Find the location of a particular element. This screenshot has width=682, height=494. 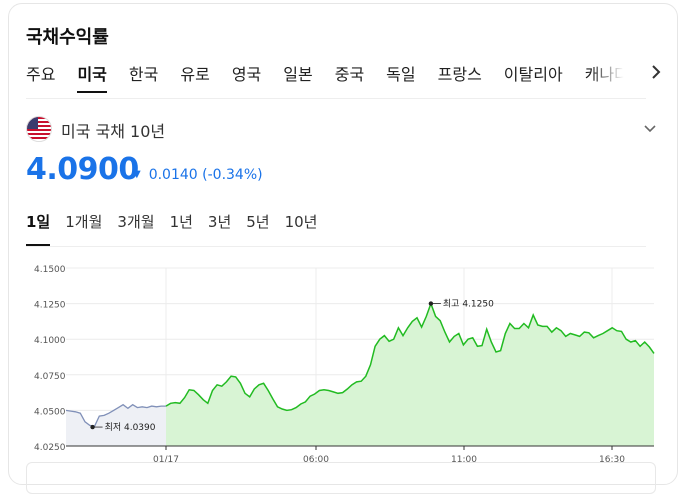

bond-price: 4.0900 is located at coordinates (82, 169).